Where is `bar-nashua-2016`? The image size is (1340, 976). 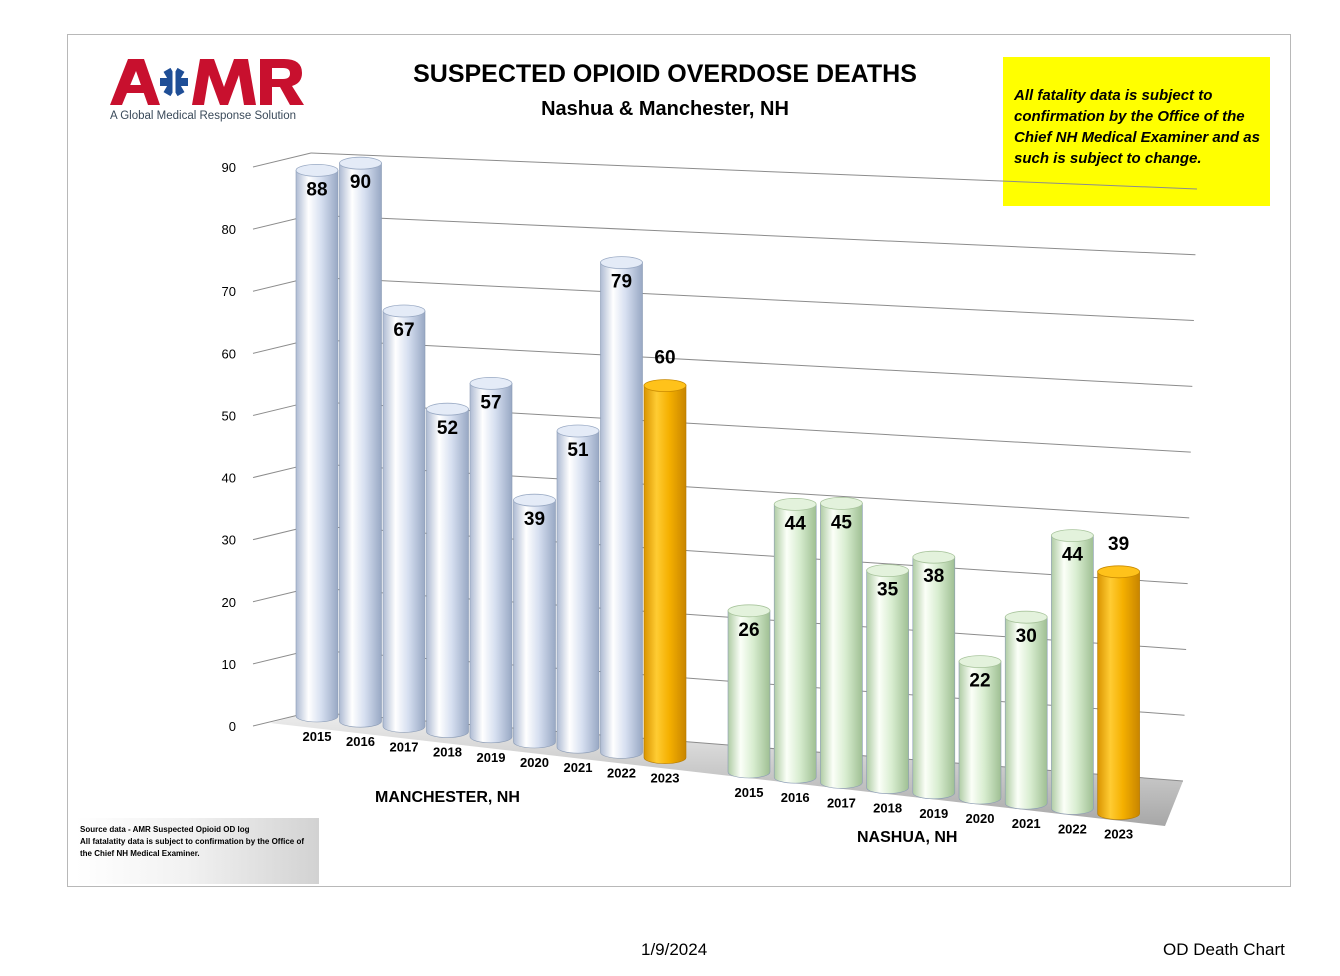
bar-nashua-2016 is located at coordinates (795, 644).